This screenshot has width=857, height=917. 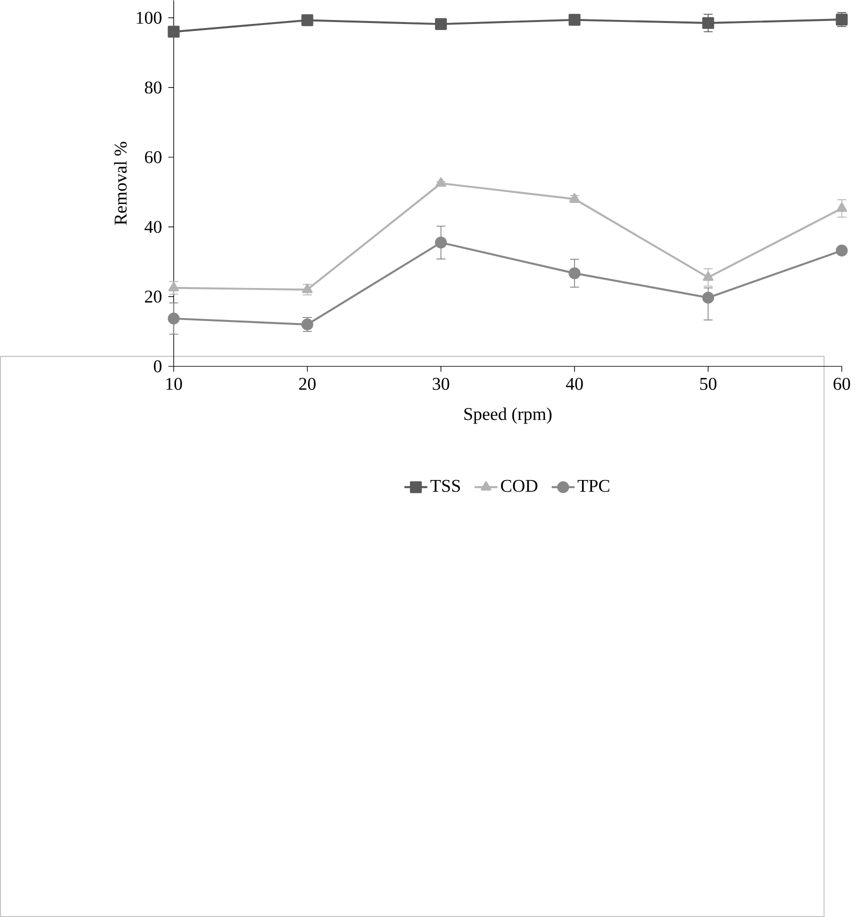 I want to click on x-tick-label: 40, so click(x=574, y=384).